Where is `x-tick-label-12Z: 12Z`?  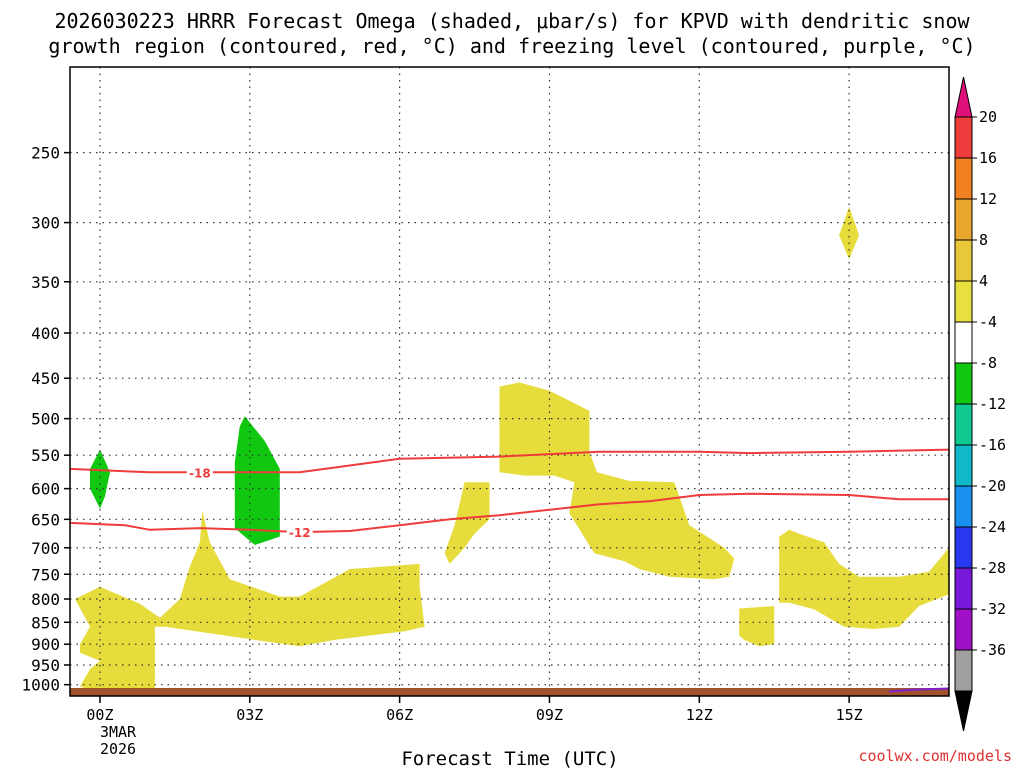
x-tick-label-12Z: 12Z is located at coordinates (699, 715).